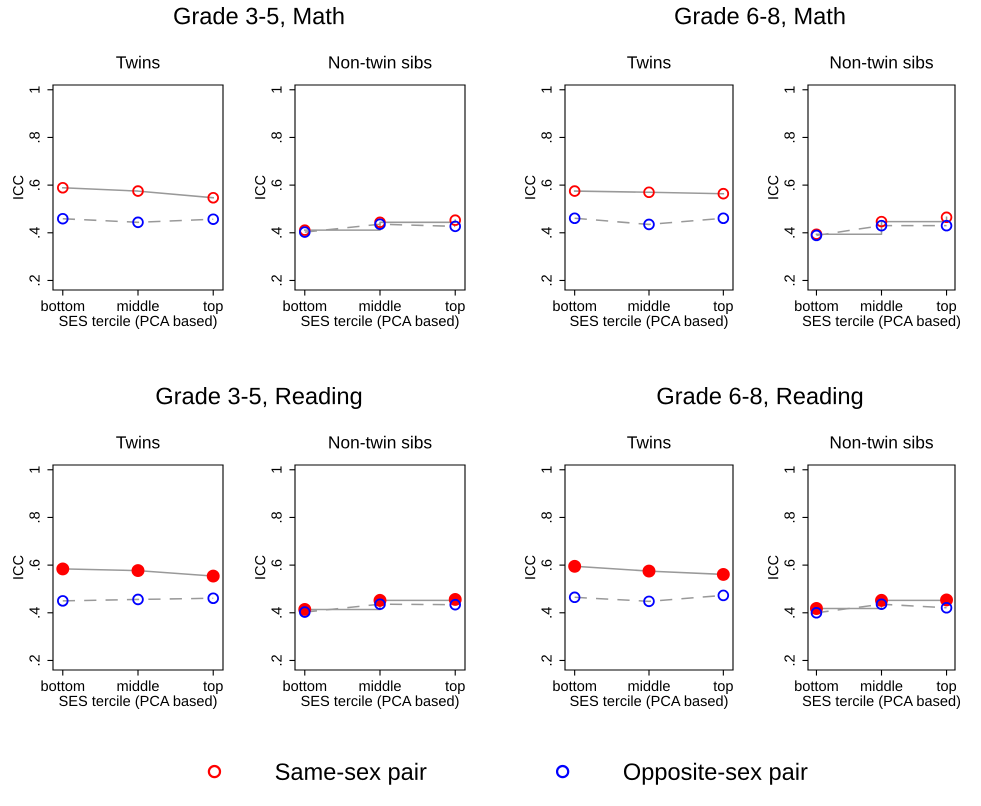 The image size is (981, 806). I want to click on legend-label: Opposite-sex pair, so click(716, 773).